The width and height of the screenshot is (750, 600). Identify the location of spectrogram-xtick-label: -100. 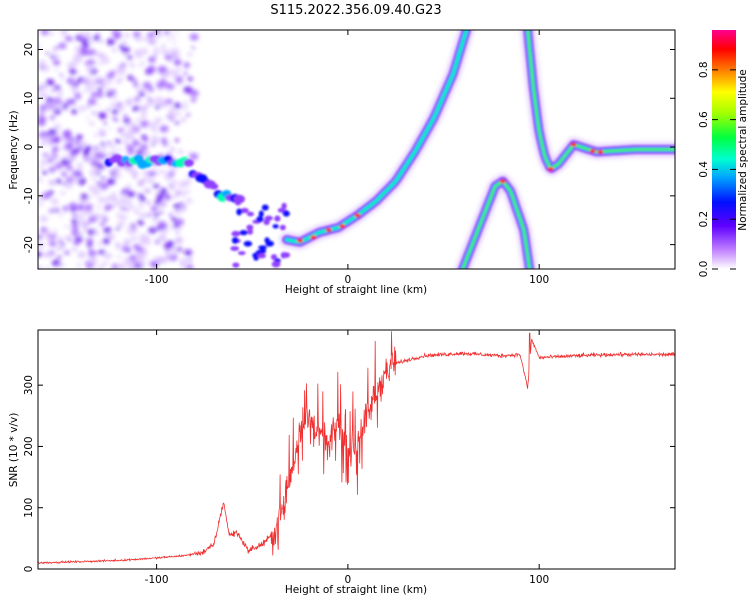
(157, 280).